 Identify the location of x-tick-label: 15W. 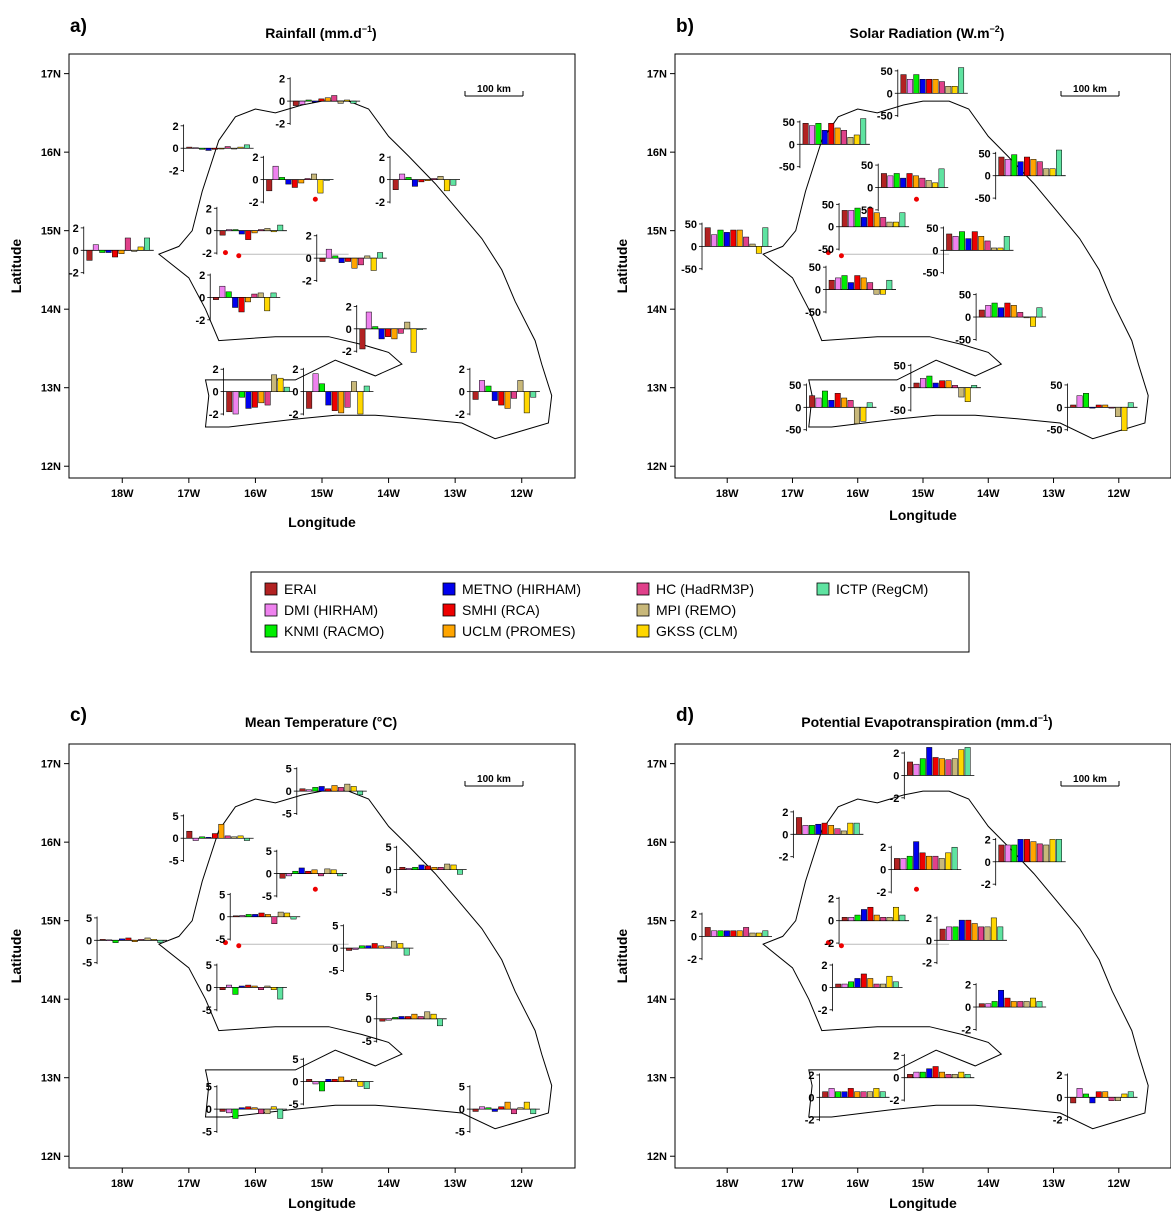
(923, 494).